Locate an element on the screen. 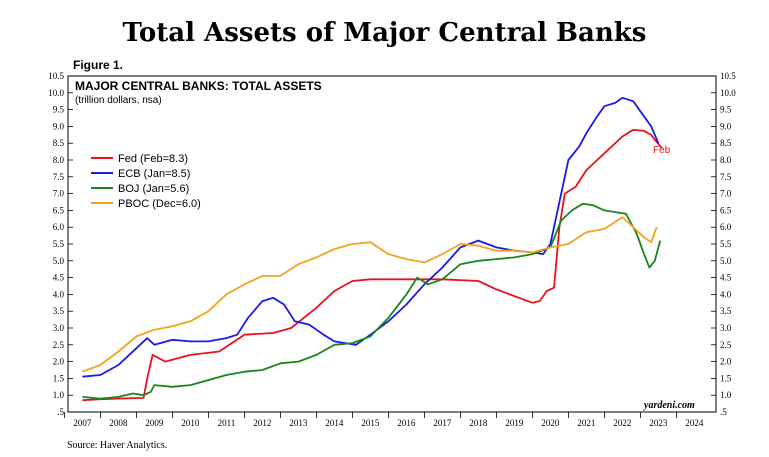 The image size is (769, 457). x-tick-label: 2011 is located at coordinates (227, 423).